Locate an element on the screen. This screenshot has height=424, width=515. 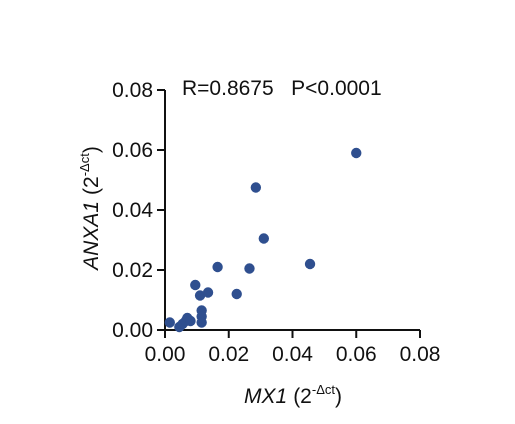
y-axis-unit-close: ) is located at coordinates (91, 149).